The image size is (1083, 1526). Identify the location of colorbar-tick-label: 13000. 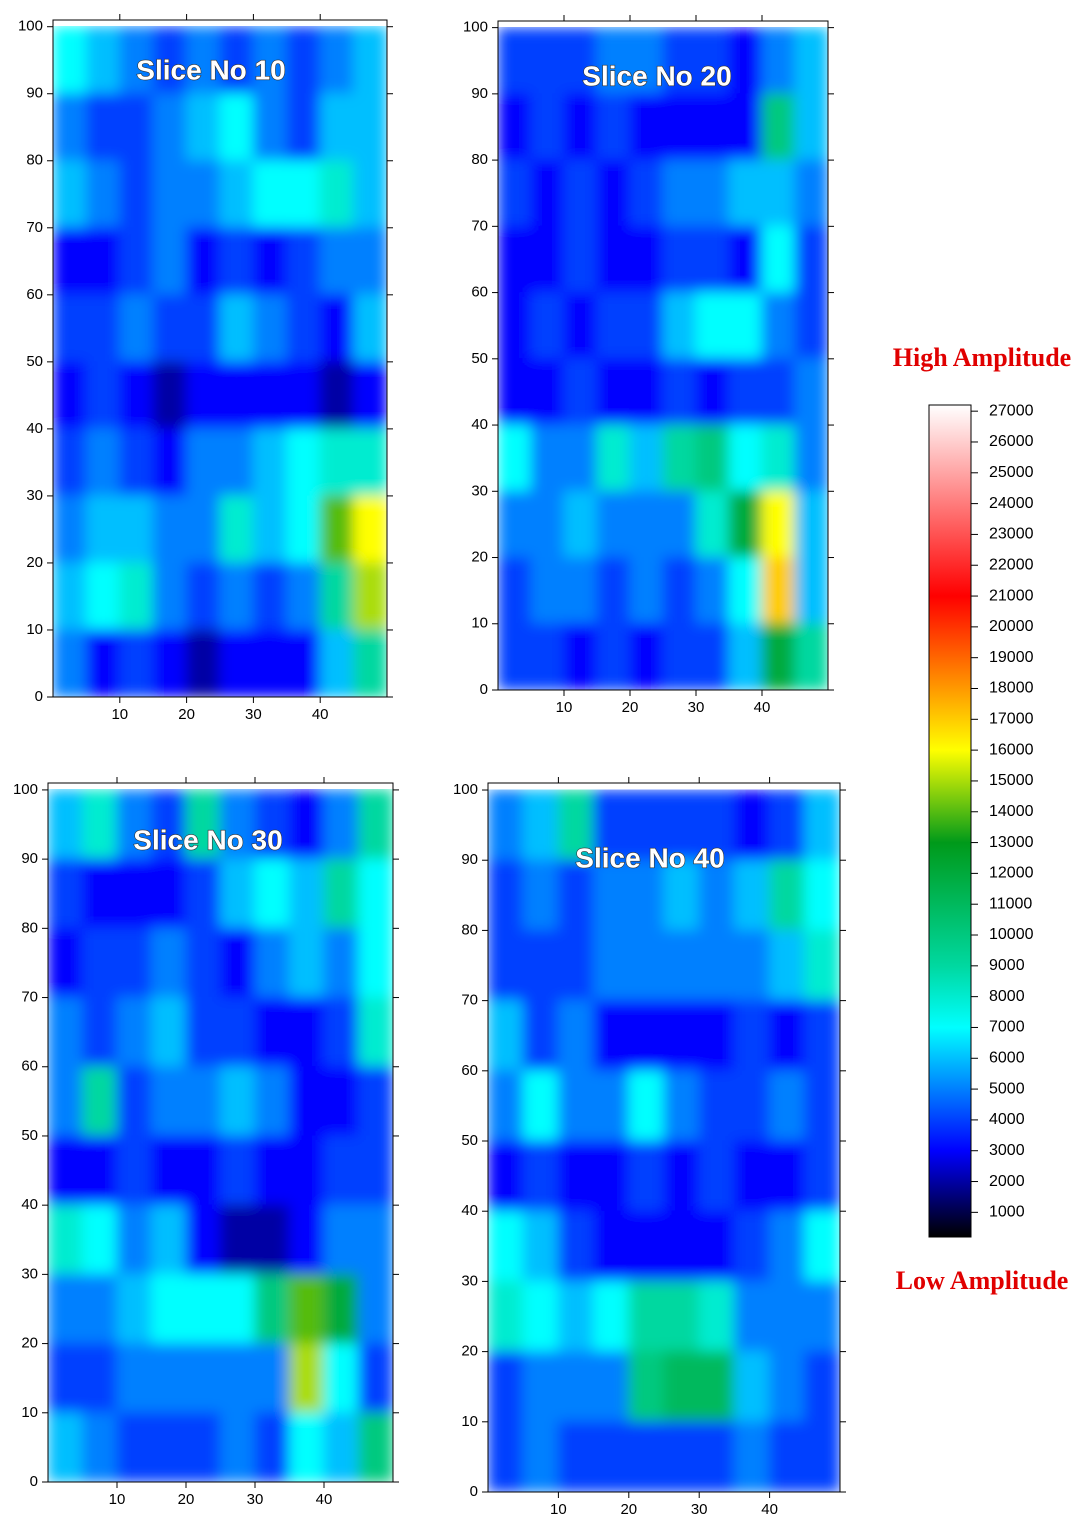
(1011, 842).